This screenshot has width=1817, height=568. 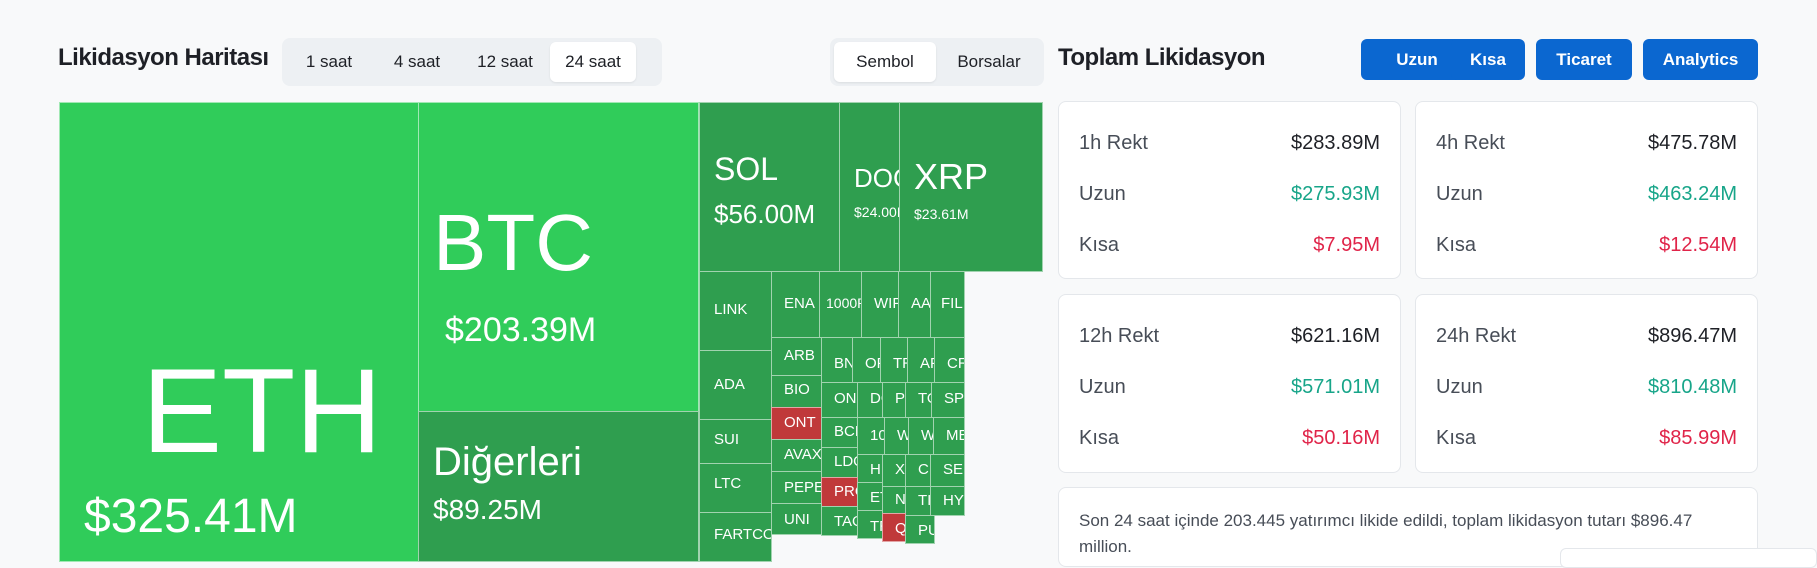 What do you see at coordinates (839, 400) in the screenshot?
I see `treemap-tile-ondo: ONDO` at bounding box center [839, 400].